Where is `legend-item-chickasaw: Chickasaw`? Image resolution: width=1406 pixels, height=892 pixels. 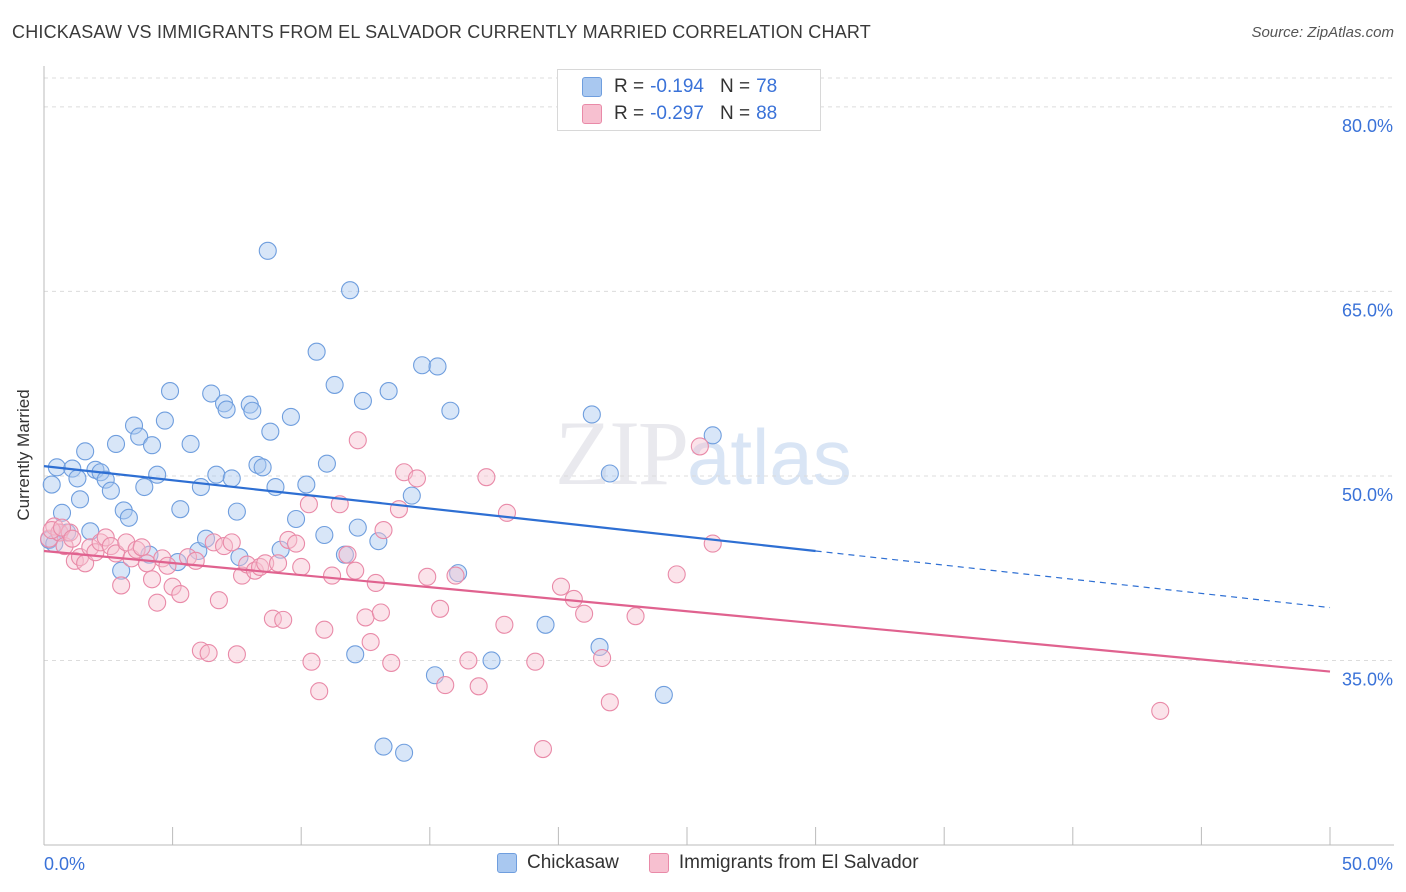
legend-item-chickasaw: Chickasaw is located at coordinates (558, 863).